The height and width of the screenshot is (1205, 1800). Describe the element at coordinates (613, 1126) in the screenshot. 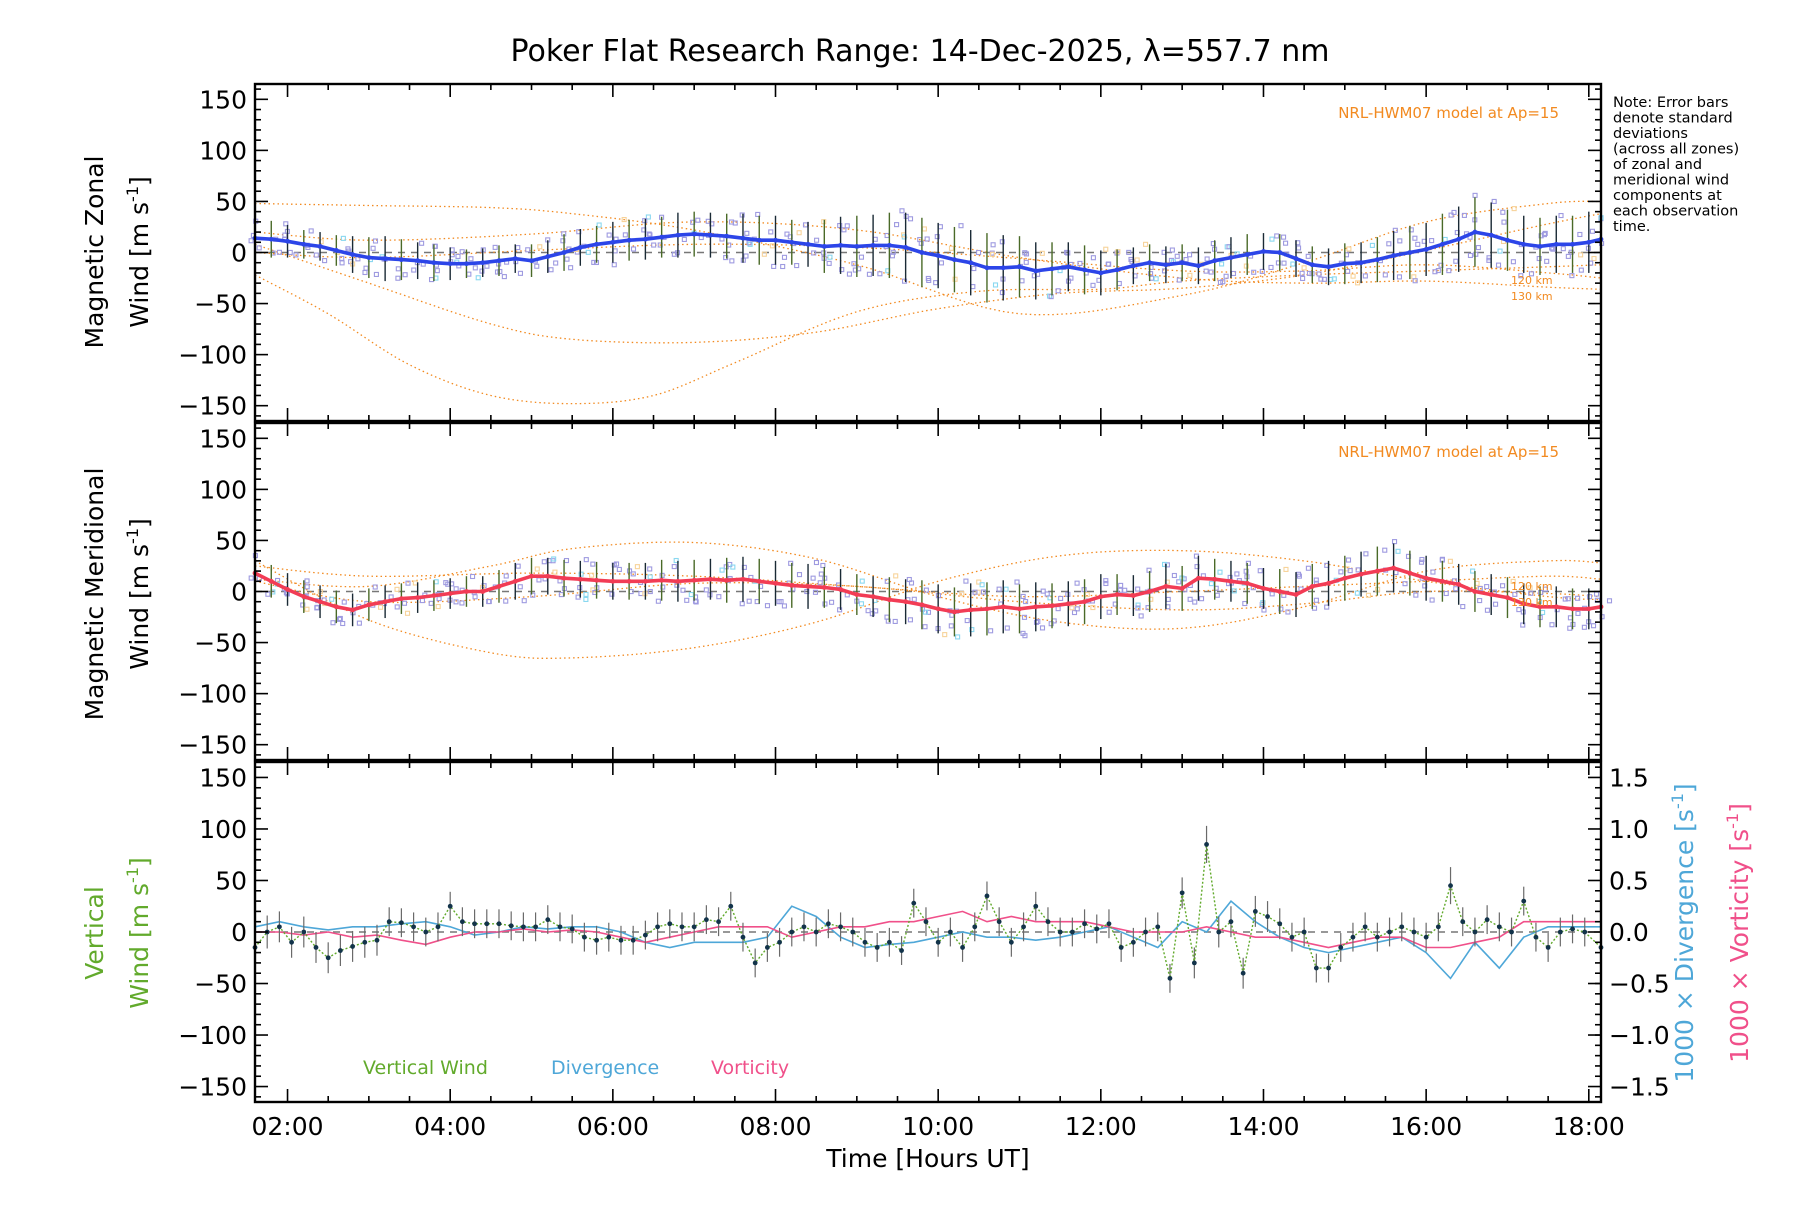

I see `x-tick-label: 06:00` at that location.